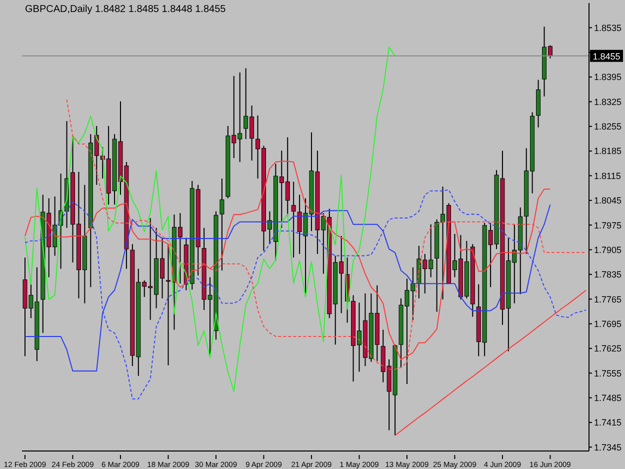  Describe the element at coordinates (607, 175) in the screenshot. I see `y-tick-label: 1.8115` at that location.